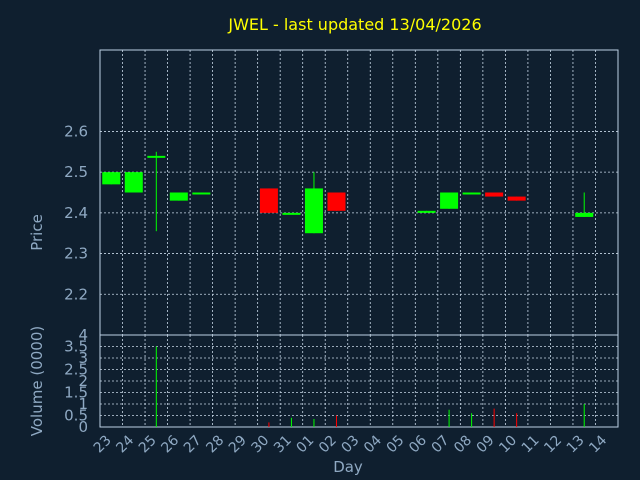 The height and width of the screenshot is (480, 640). I want to click on volume-y-tick-label: 1, so click(83, 404).